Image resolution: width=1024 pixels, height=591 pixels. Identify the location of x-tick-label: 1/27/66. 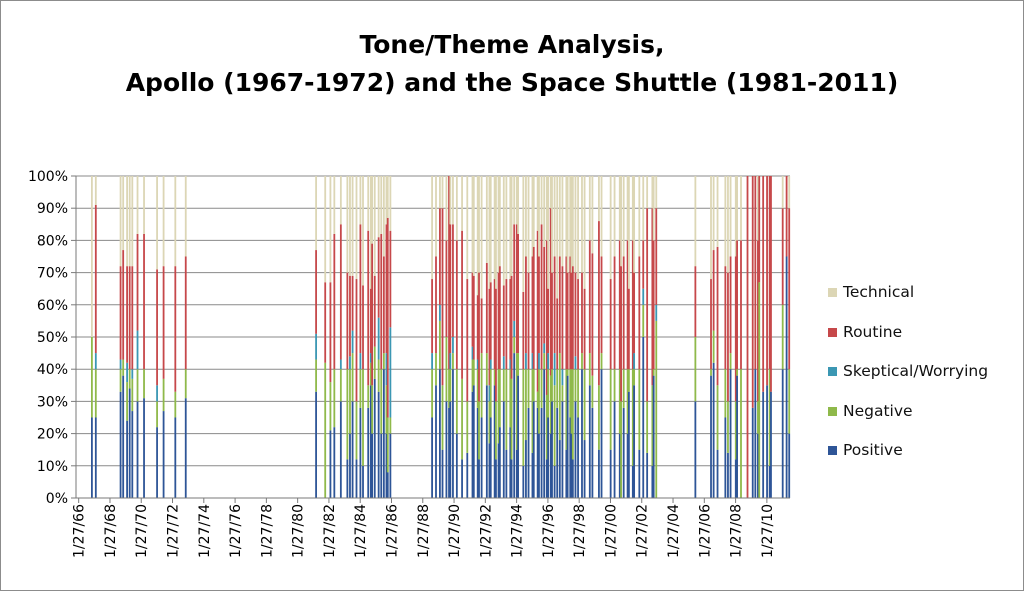
(80, 531).